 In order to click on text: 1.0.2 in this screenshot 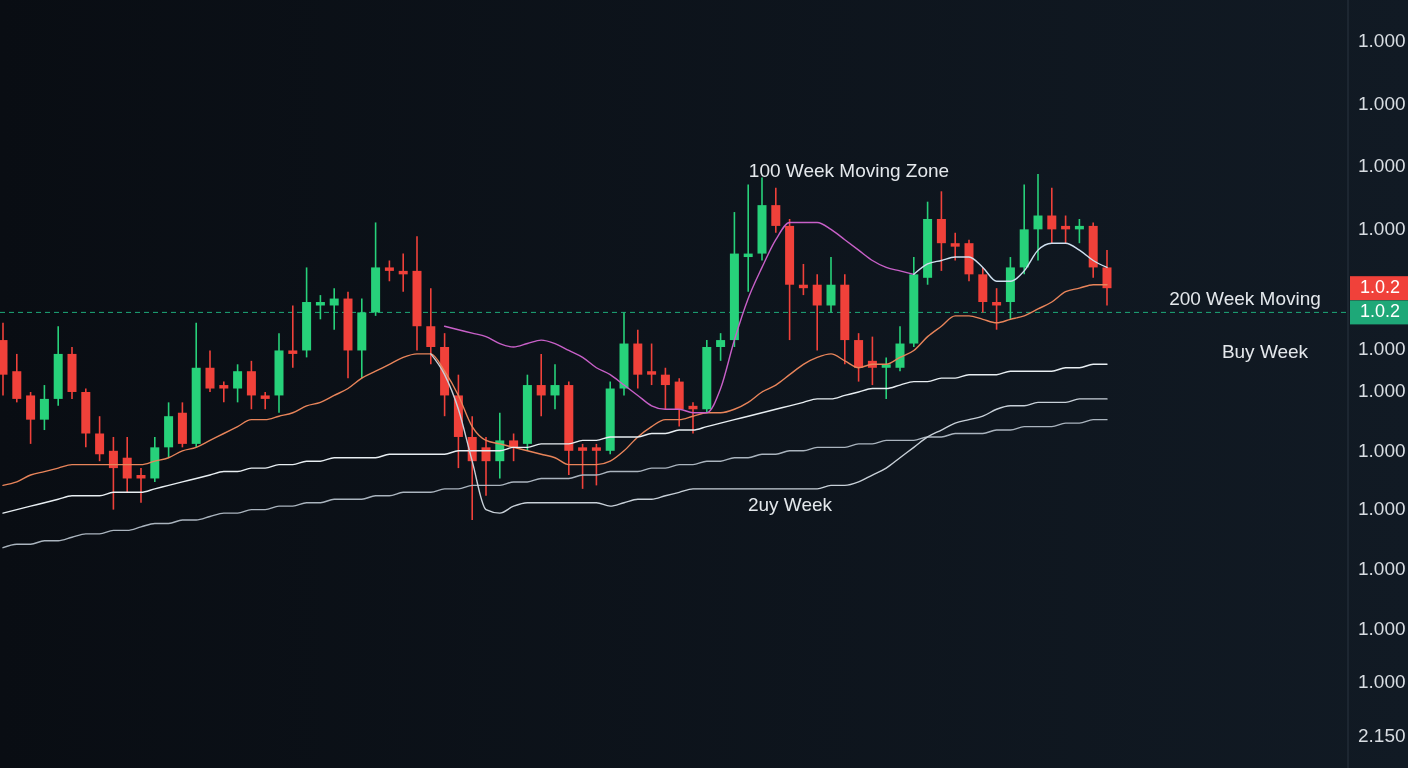, I will do `click(1380, 286)`.